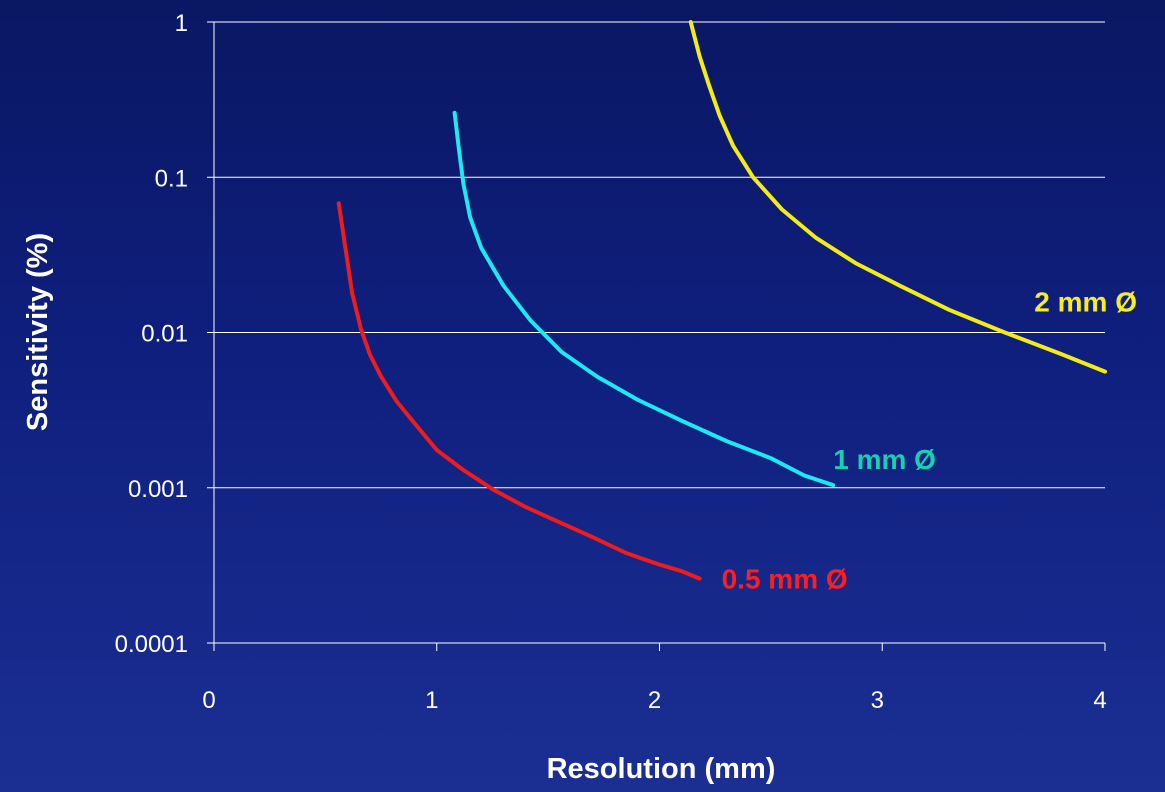 This screenshot has height=792, width=1165. Describe the element at coordinates (151, 644) in the screenshot. I see `y-tick-label: 0.0001` at that location.